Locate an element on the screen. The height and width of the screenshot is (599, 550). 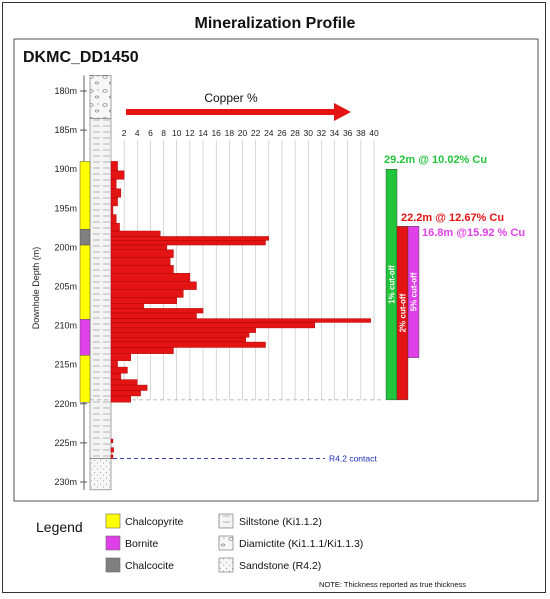
lithology-column is located at coordinates (100, 283).